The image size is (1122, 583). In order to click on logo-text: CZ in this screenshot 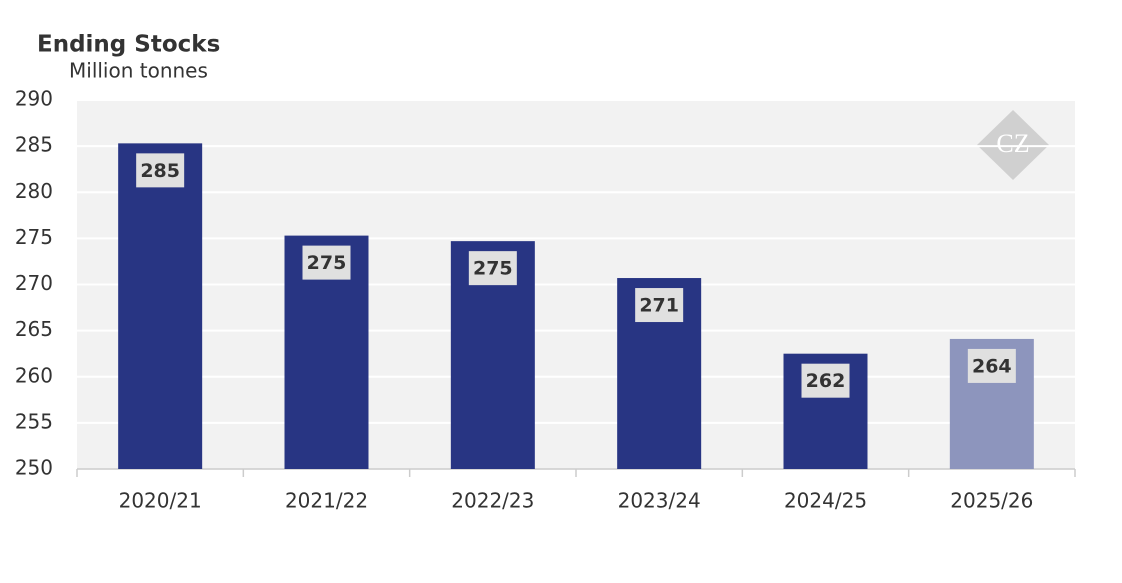, I will do `click(1012, 143)`.